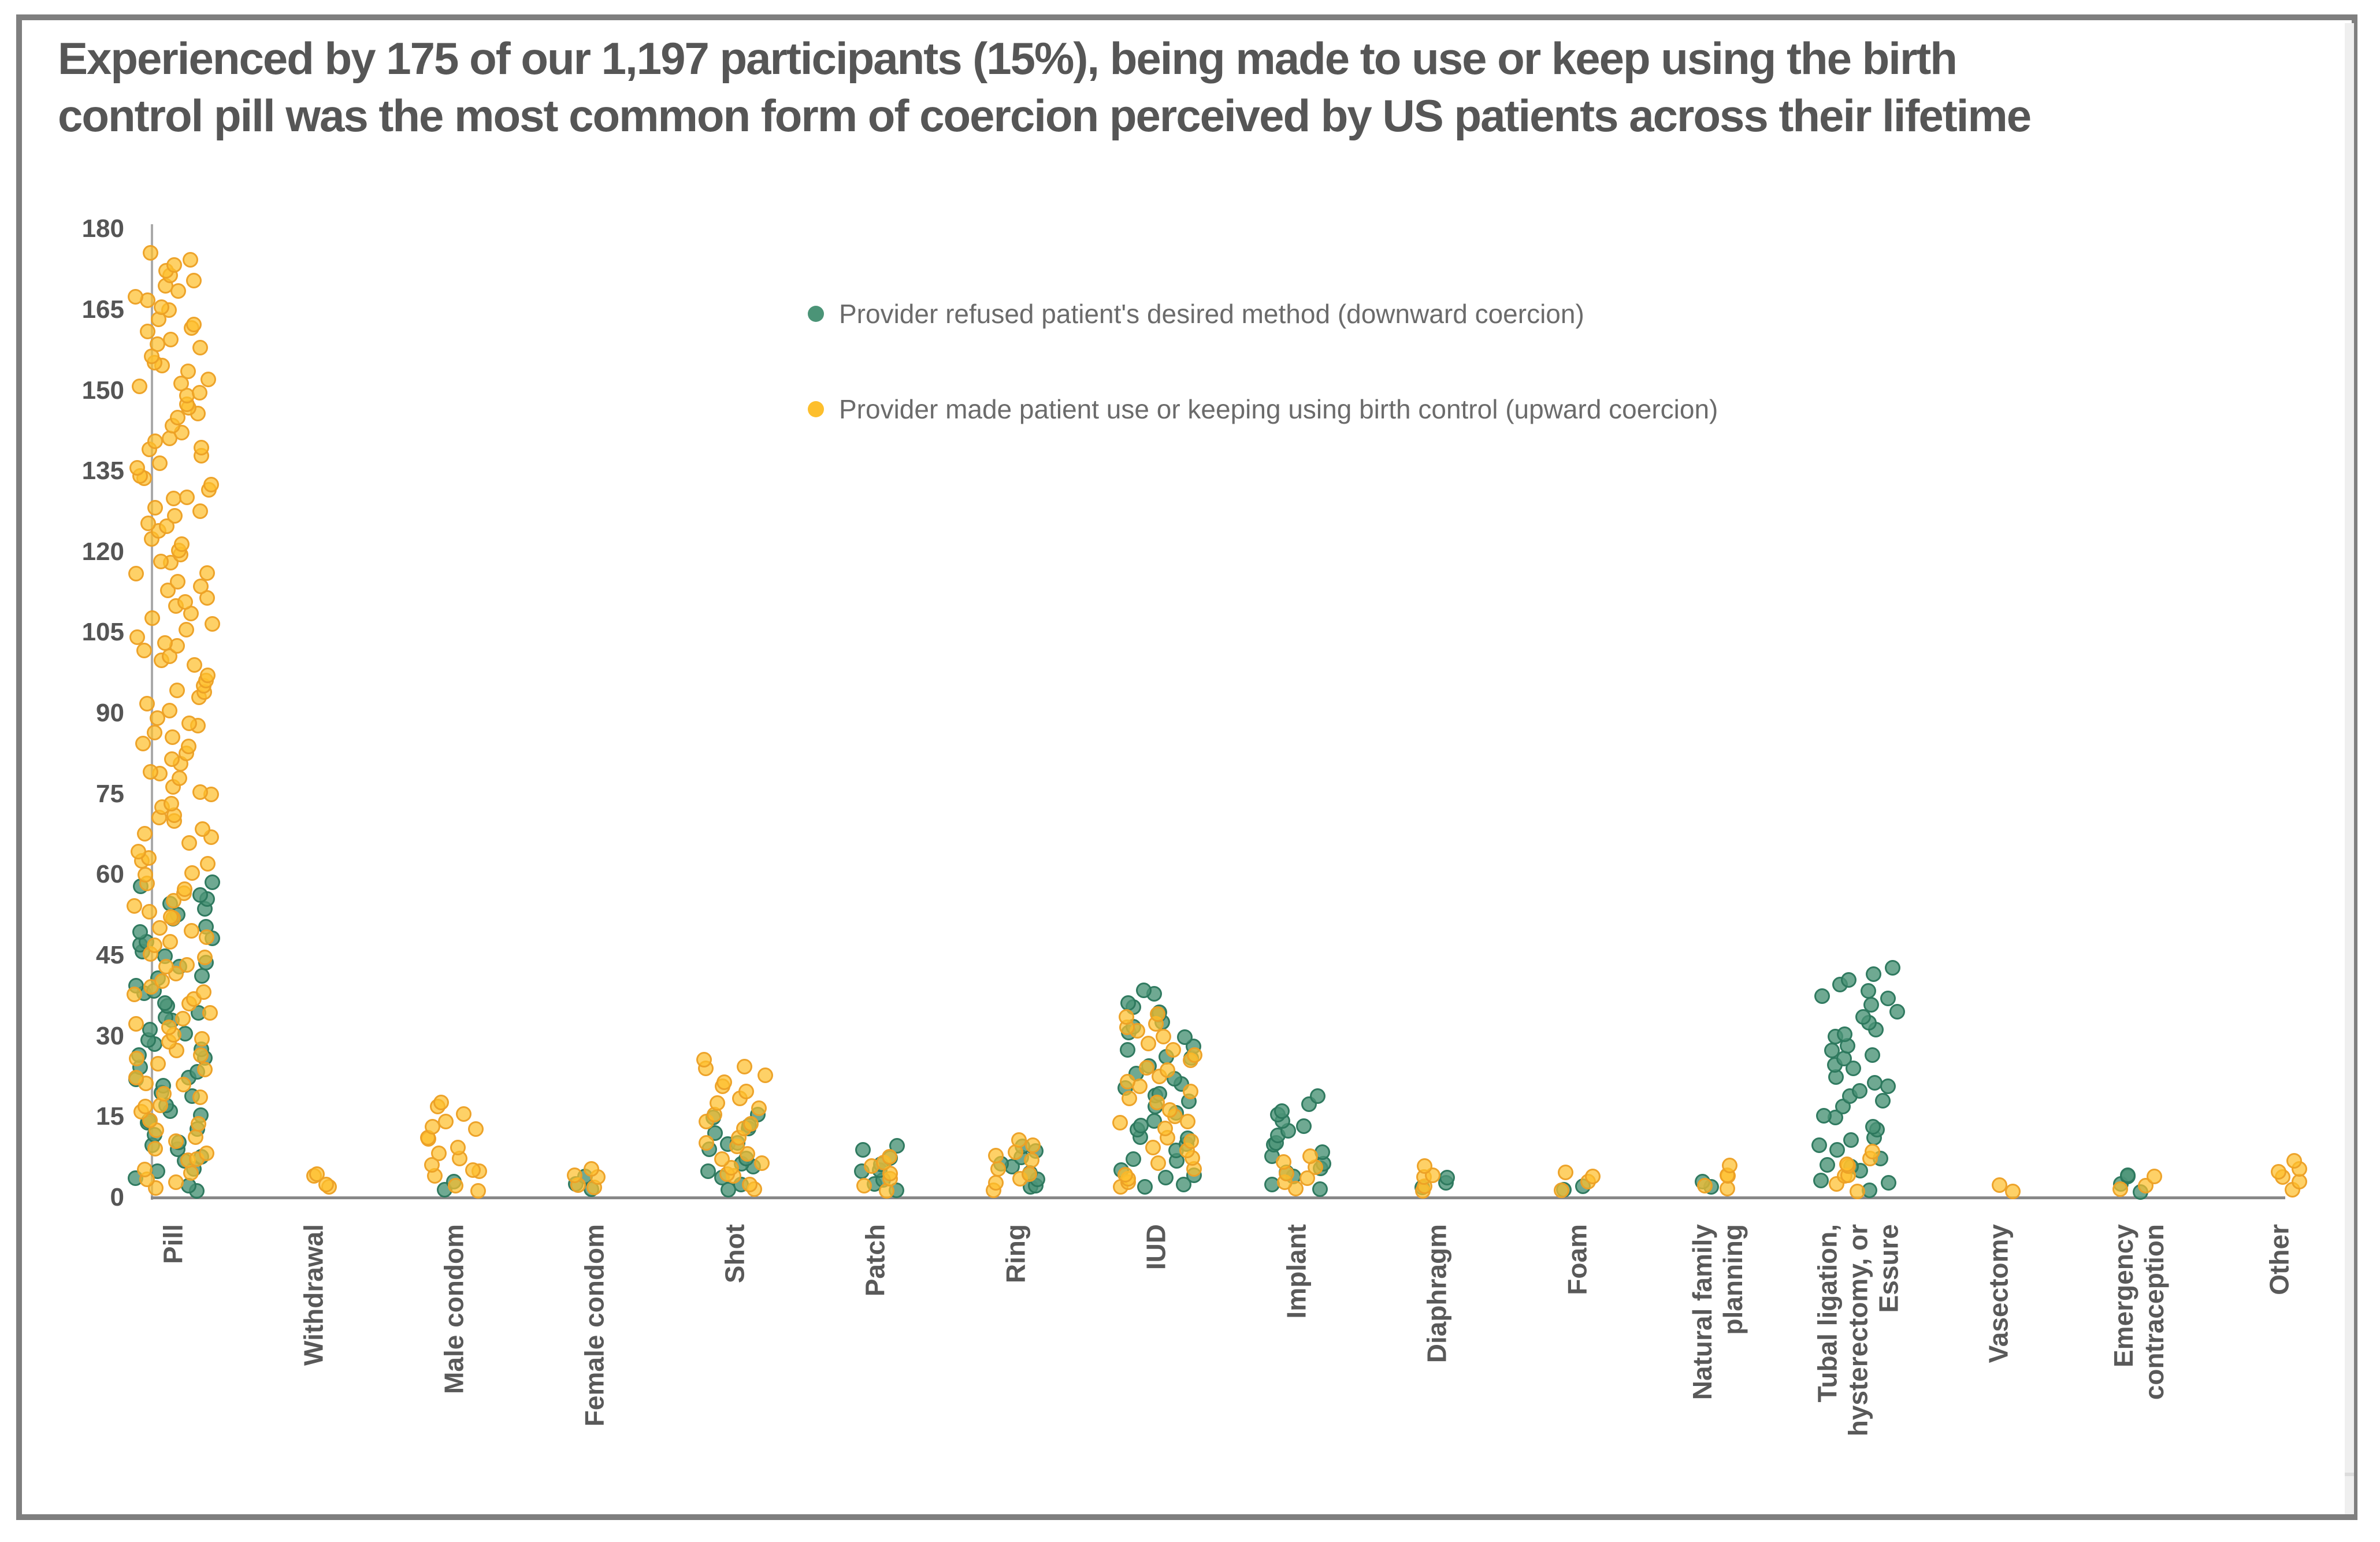 This screenshot has height=1542, width=2380. Describe the element at coordinates (102, 632) in the screenshot. I see `y-tick-label: 105` at that location.